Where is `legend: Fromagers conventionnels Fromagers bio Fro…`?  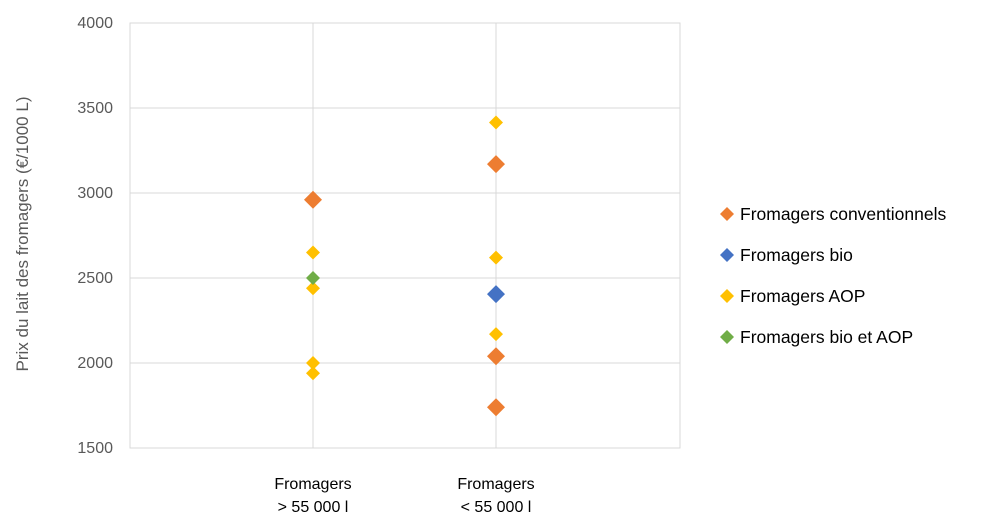 legend: Fromagers conventionnels Fromagers bio Fro… is located at coordinates (833, 275).